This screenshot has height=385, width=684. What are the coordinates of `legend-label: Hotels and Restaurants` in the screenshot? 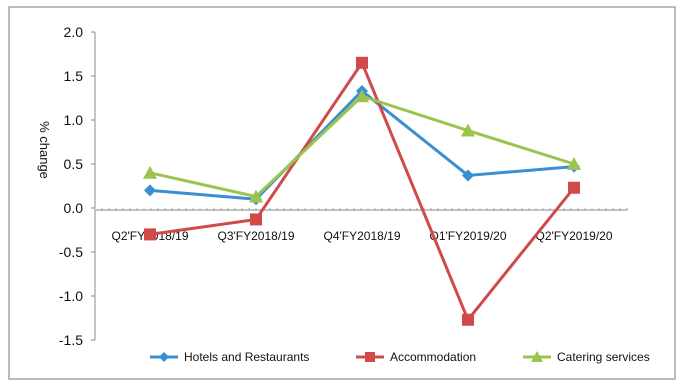 It's located at (246, 357).